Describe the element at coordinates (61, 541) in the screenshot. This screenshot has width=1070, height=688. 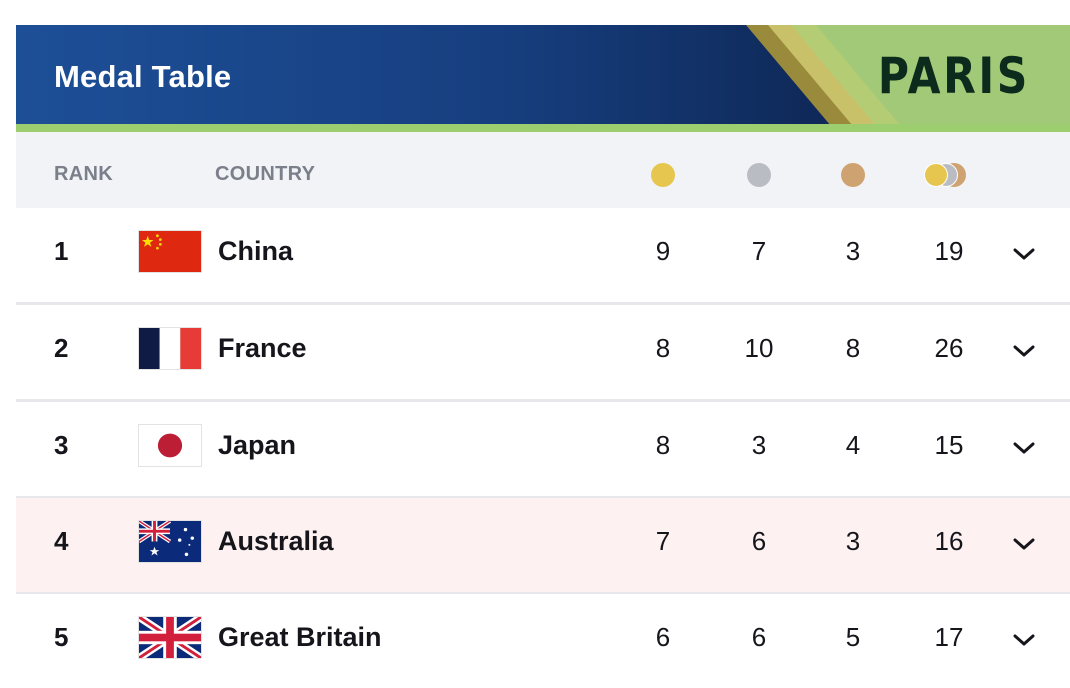
I see `rank-value: 4` at that location.